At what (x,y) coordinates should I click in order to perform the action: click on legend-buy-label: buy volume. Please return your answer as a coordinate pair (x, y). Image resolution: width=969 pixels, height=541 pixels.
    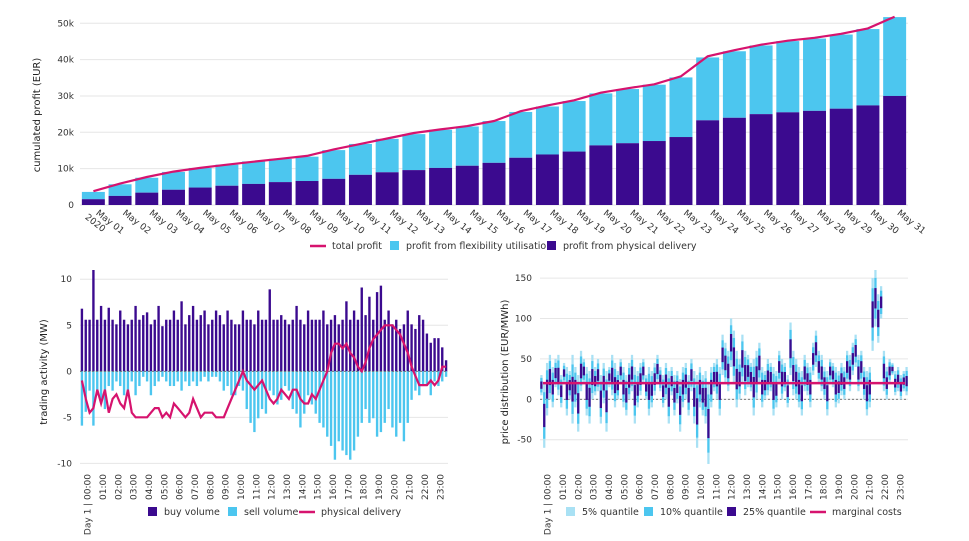
    Looking at the image, I should click on (192, 512).